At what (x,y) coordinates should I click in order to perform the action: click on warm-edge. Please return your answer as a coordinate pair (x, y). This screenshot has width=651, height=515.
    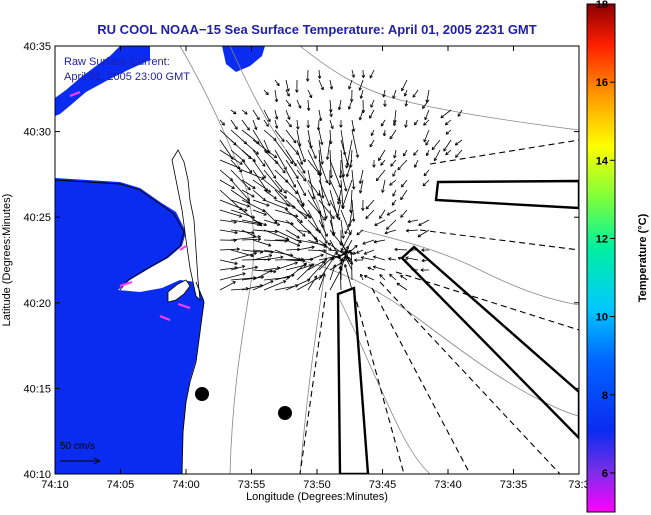
    Looking at the image, I should click on (130, 206).